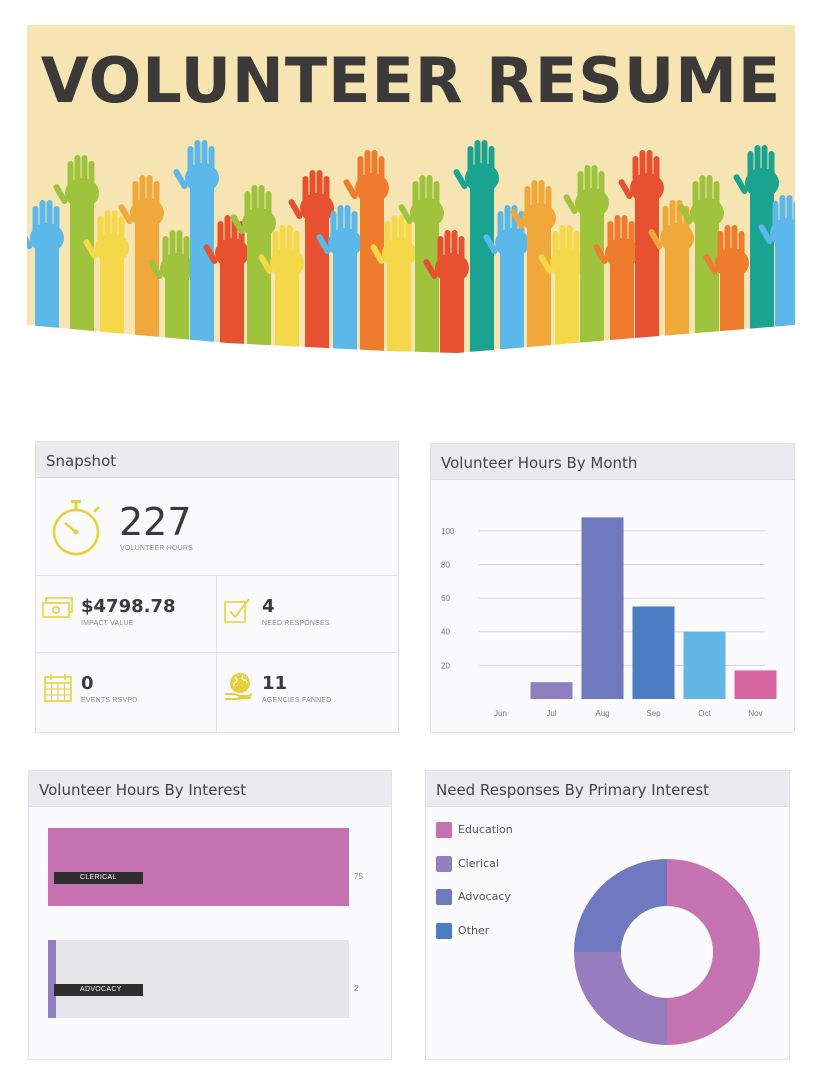 The width and height of the screenshot is (813, 1074). I want to click on bar-label: ADVOCACY, so click(98, 990).